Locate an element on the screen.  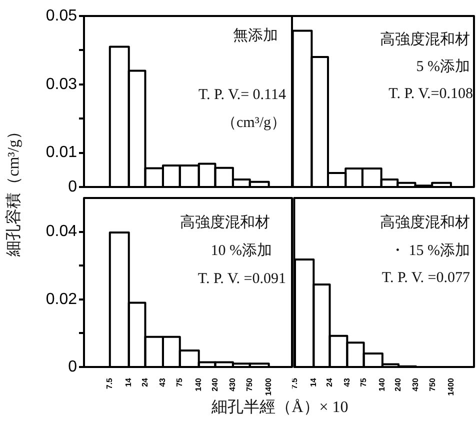
annotation: 5 %添加 is located at coordinates (443, 67).